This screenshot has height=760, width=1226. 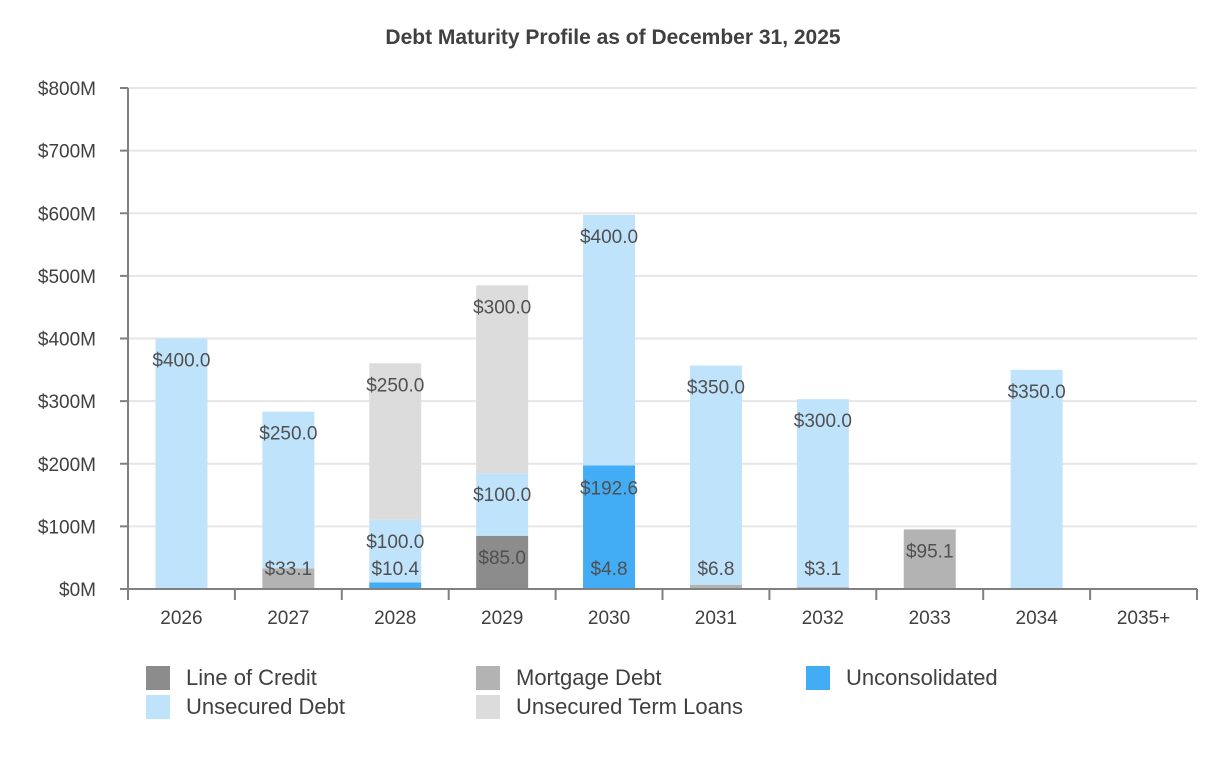 I want to click on legend-swatch-line-of-credit, so click(x=158, y=678).